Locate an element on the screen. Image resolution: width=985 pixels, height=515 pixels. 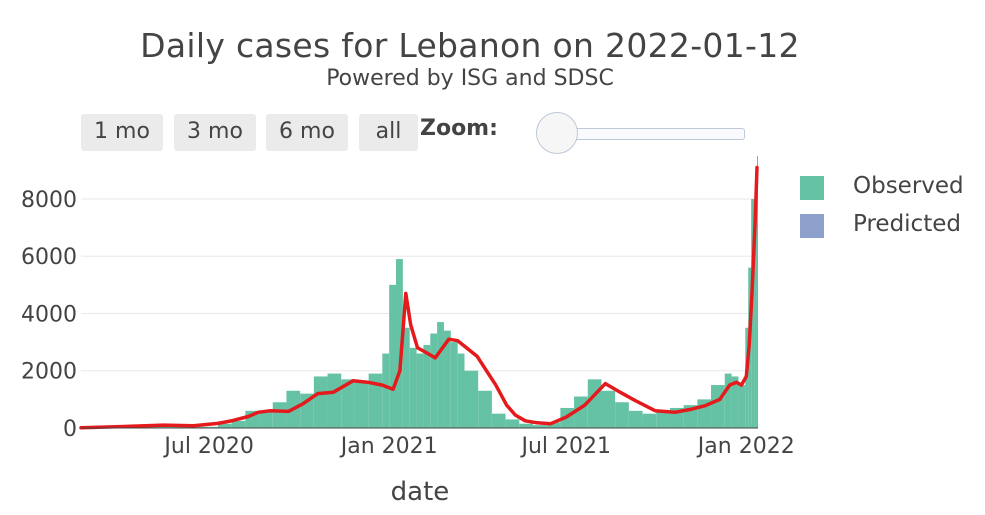
legend-swatch-predicted is located at coordinates (812, 226).